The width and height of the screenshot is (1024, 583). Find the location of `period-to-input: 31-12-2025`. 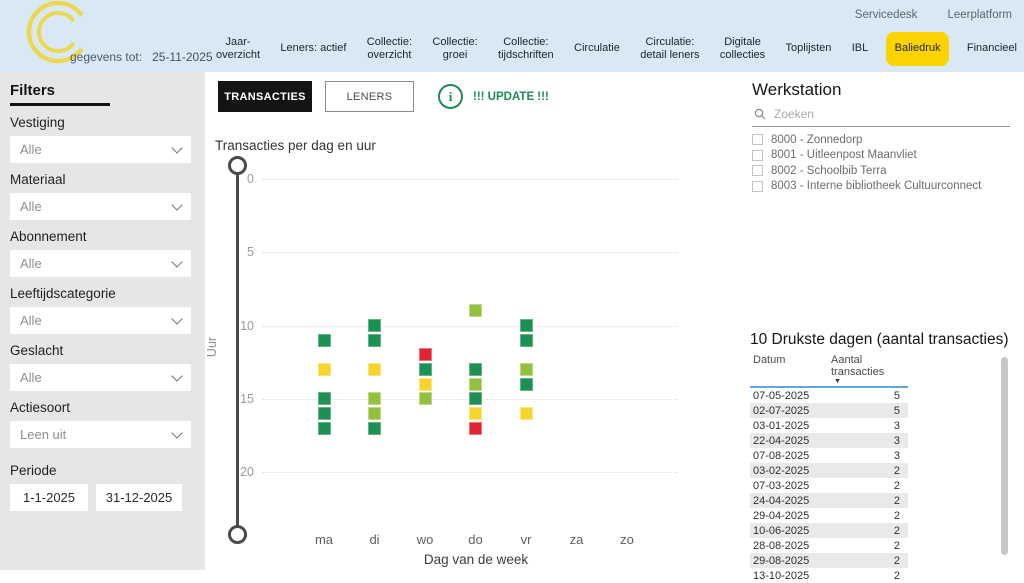

period-to-input: 31-12-2025 is located at coordinates (139, 497).